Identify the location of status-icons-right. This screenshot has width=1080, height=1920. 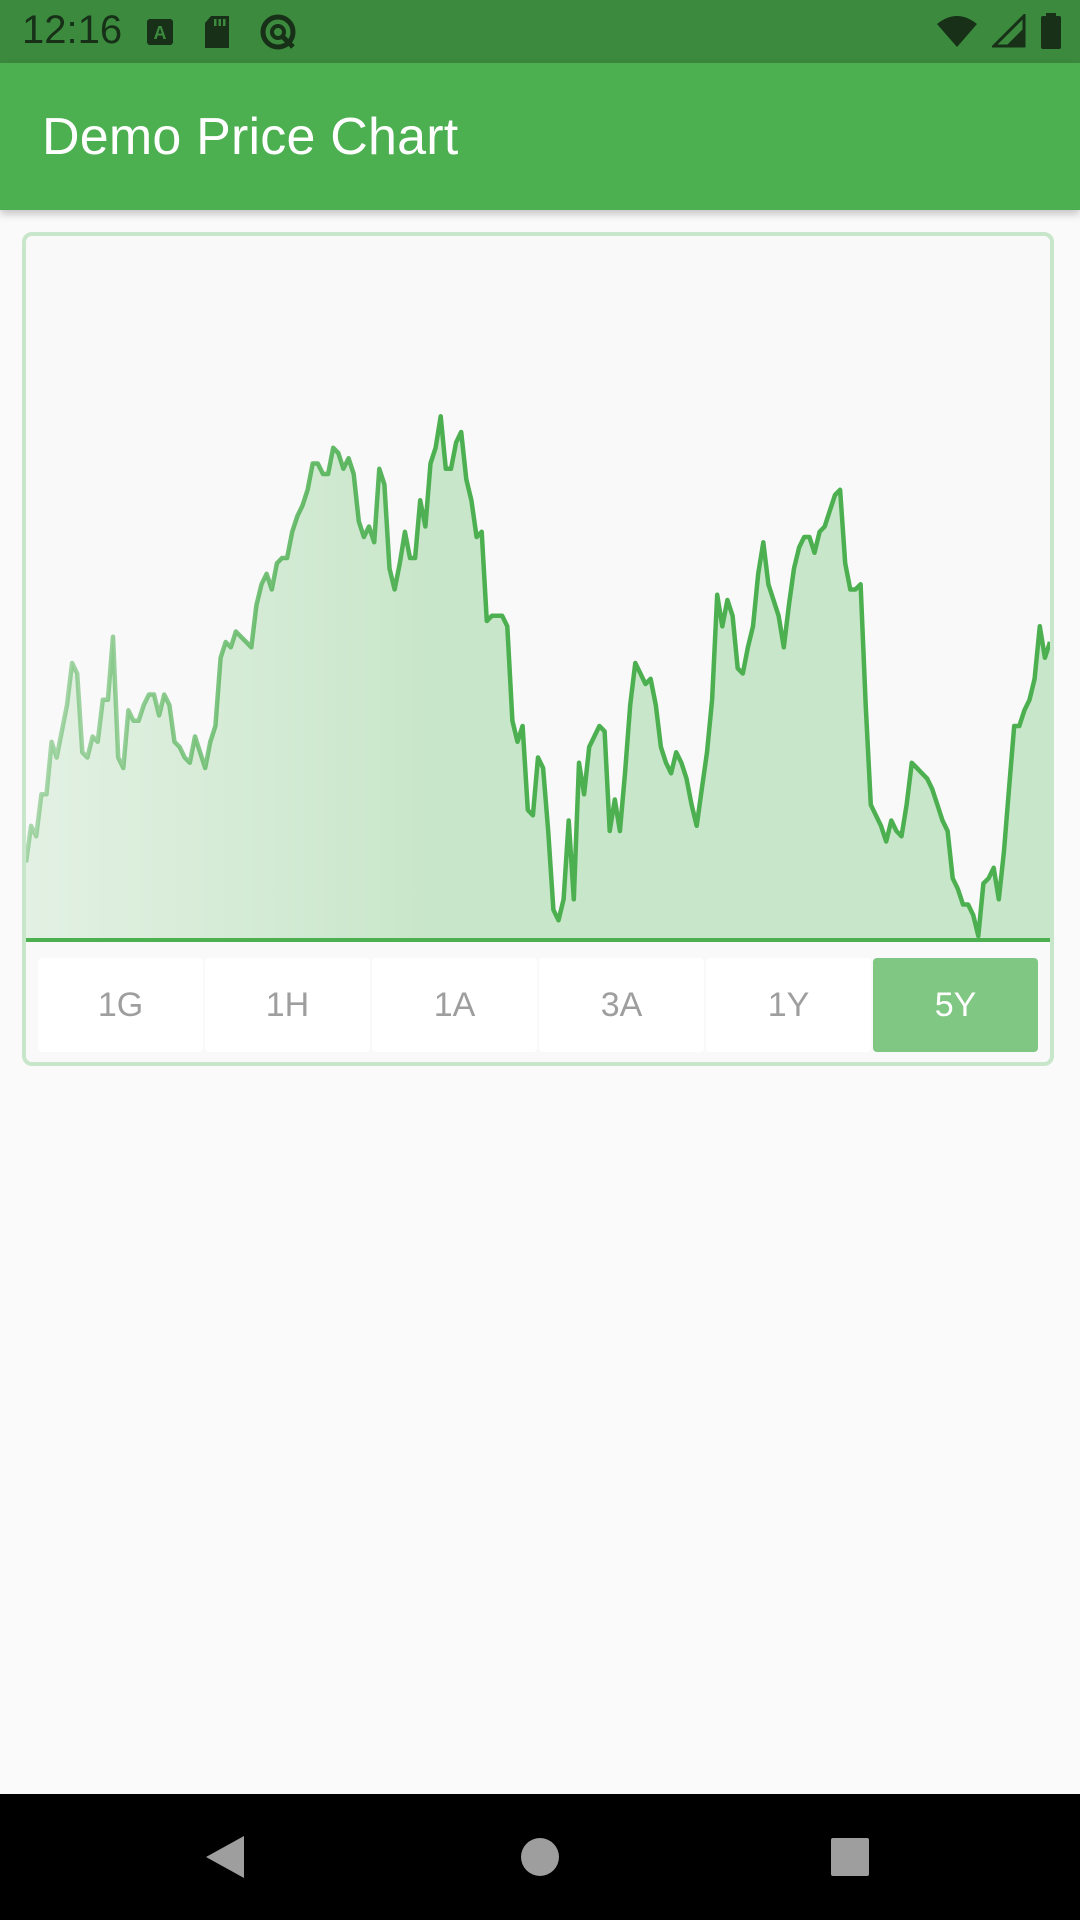
(999, 31).